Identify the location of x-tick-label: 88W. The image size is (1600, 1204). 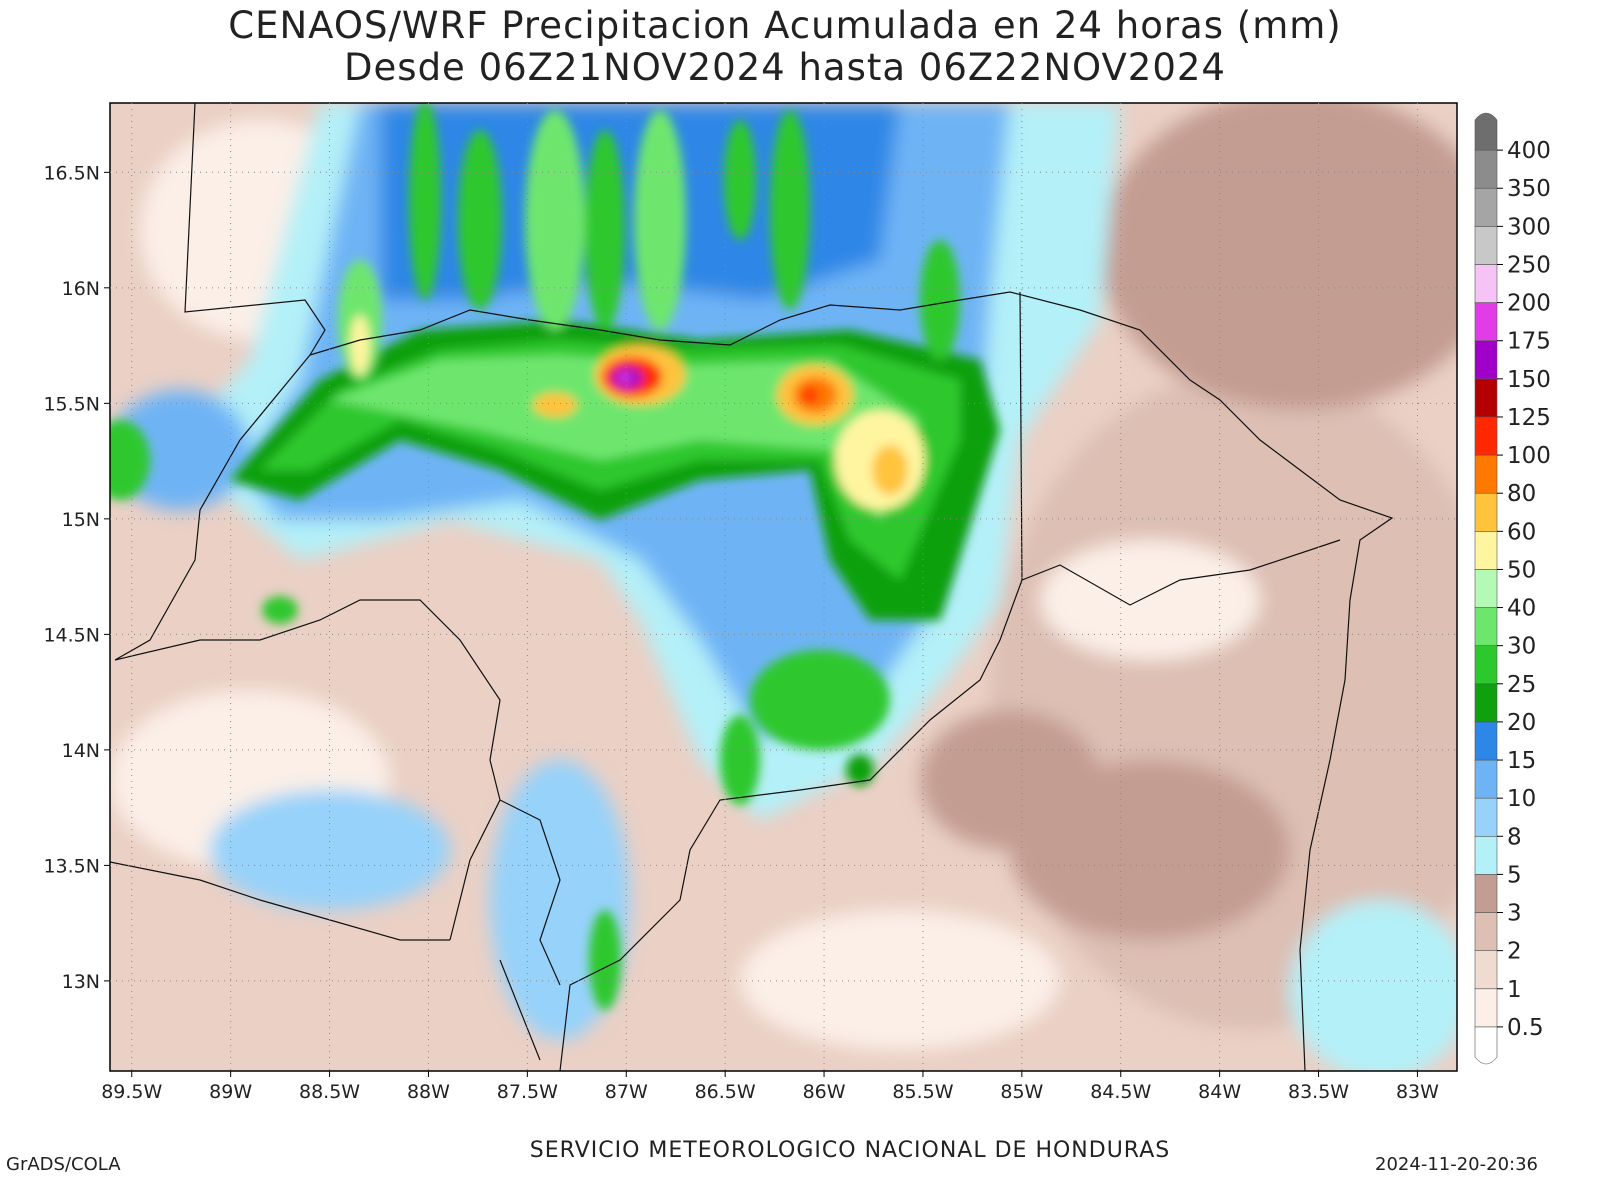
(428, 1092).